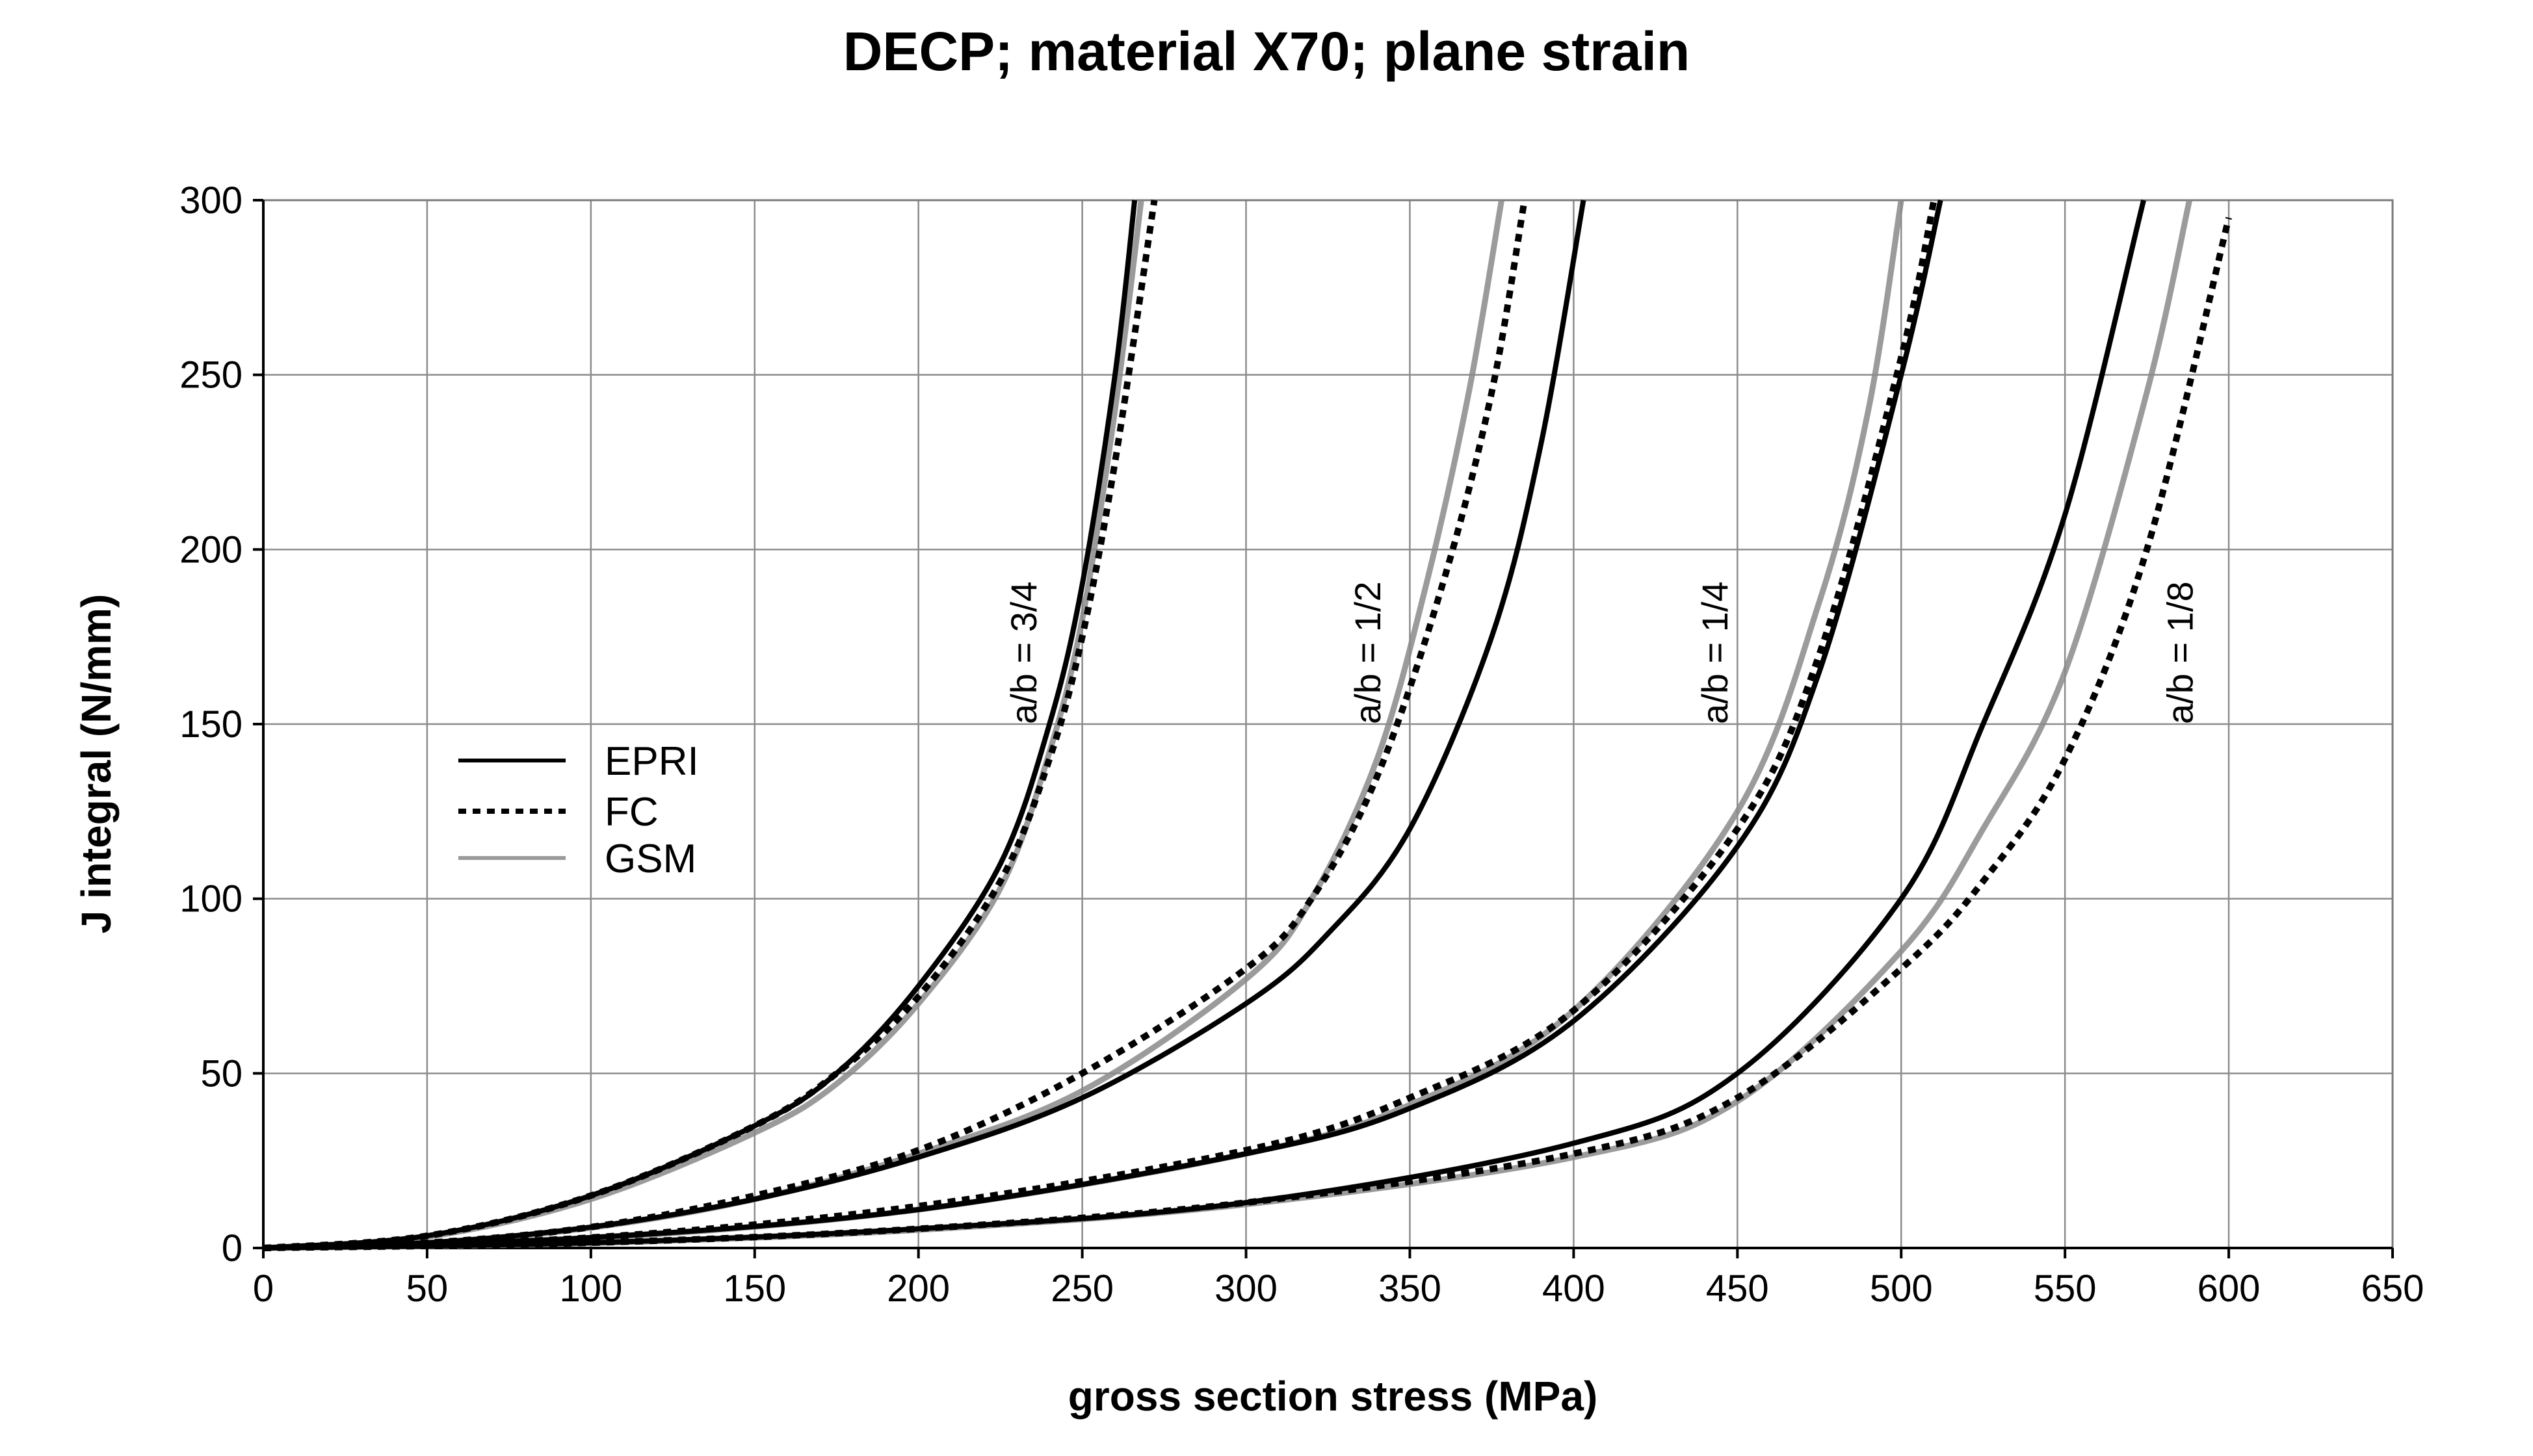 The height and width of the screenshot is (1456, 2533). What do you see at coordinates (754, 1289) in the screenshot?
I see `x-tick-label: 150` at bounding box center [754, 1289].